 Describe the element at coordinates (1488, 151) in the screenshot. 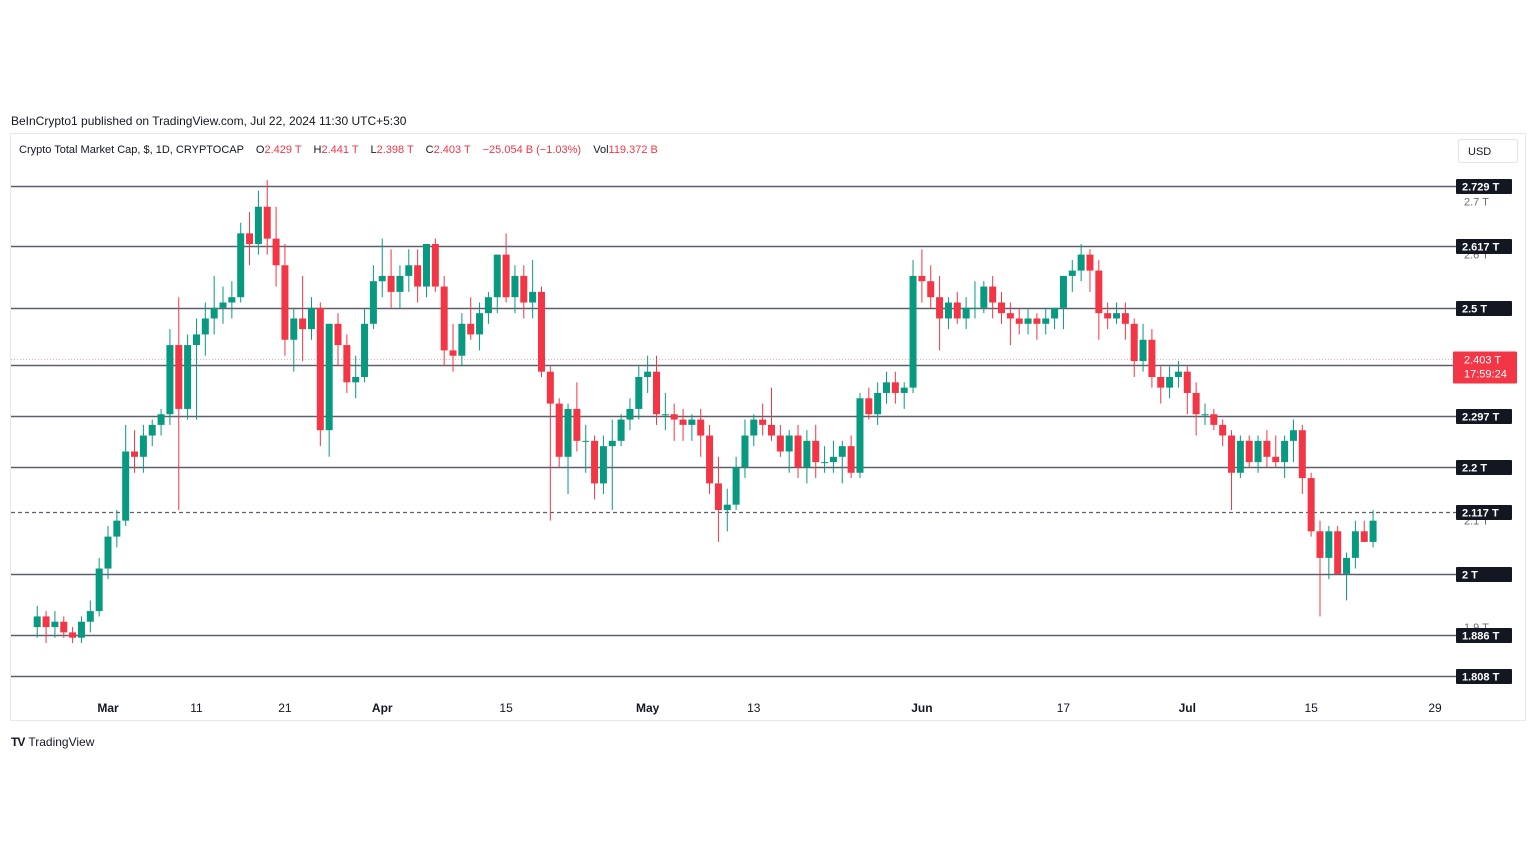

I see `currency-button: USD` at that location.